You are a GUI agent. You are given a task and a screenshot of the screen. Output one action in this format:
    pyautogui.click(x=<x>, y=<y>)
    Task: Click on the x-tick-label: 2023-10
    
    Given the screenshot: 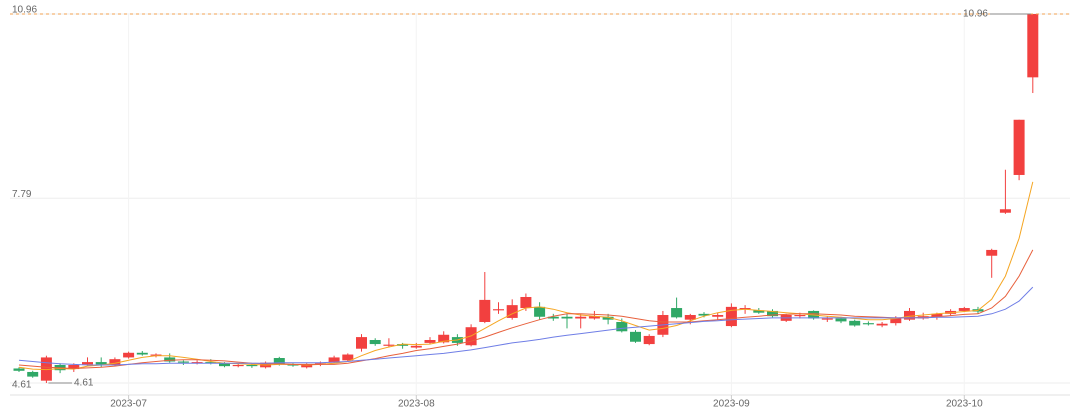 What is the action you would take?
    pyautogui.click(x=964, y=404)
    